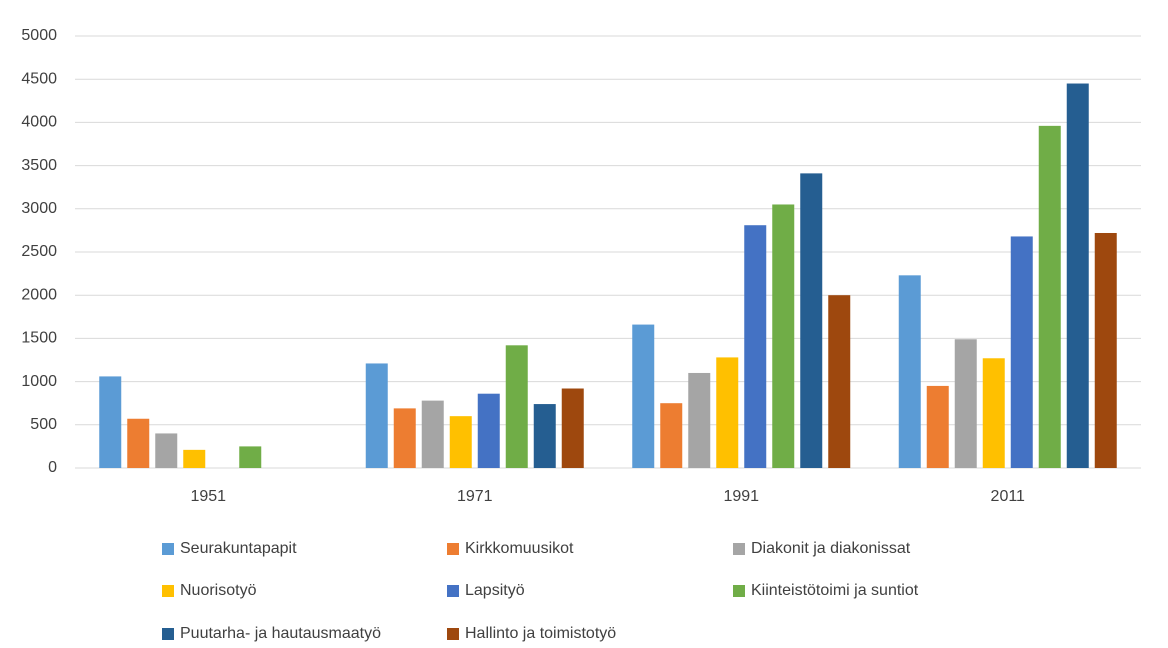  Describe the element at coordinates (218, 590) in the screenshot. I see `legend-label: Nuorisotyö` at that location.